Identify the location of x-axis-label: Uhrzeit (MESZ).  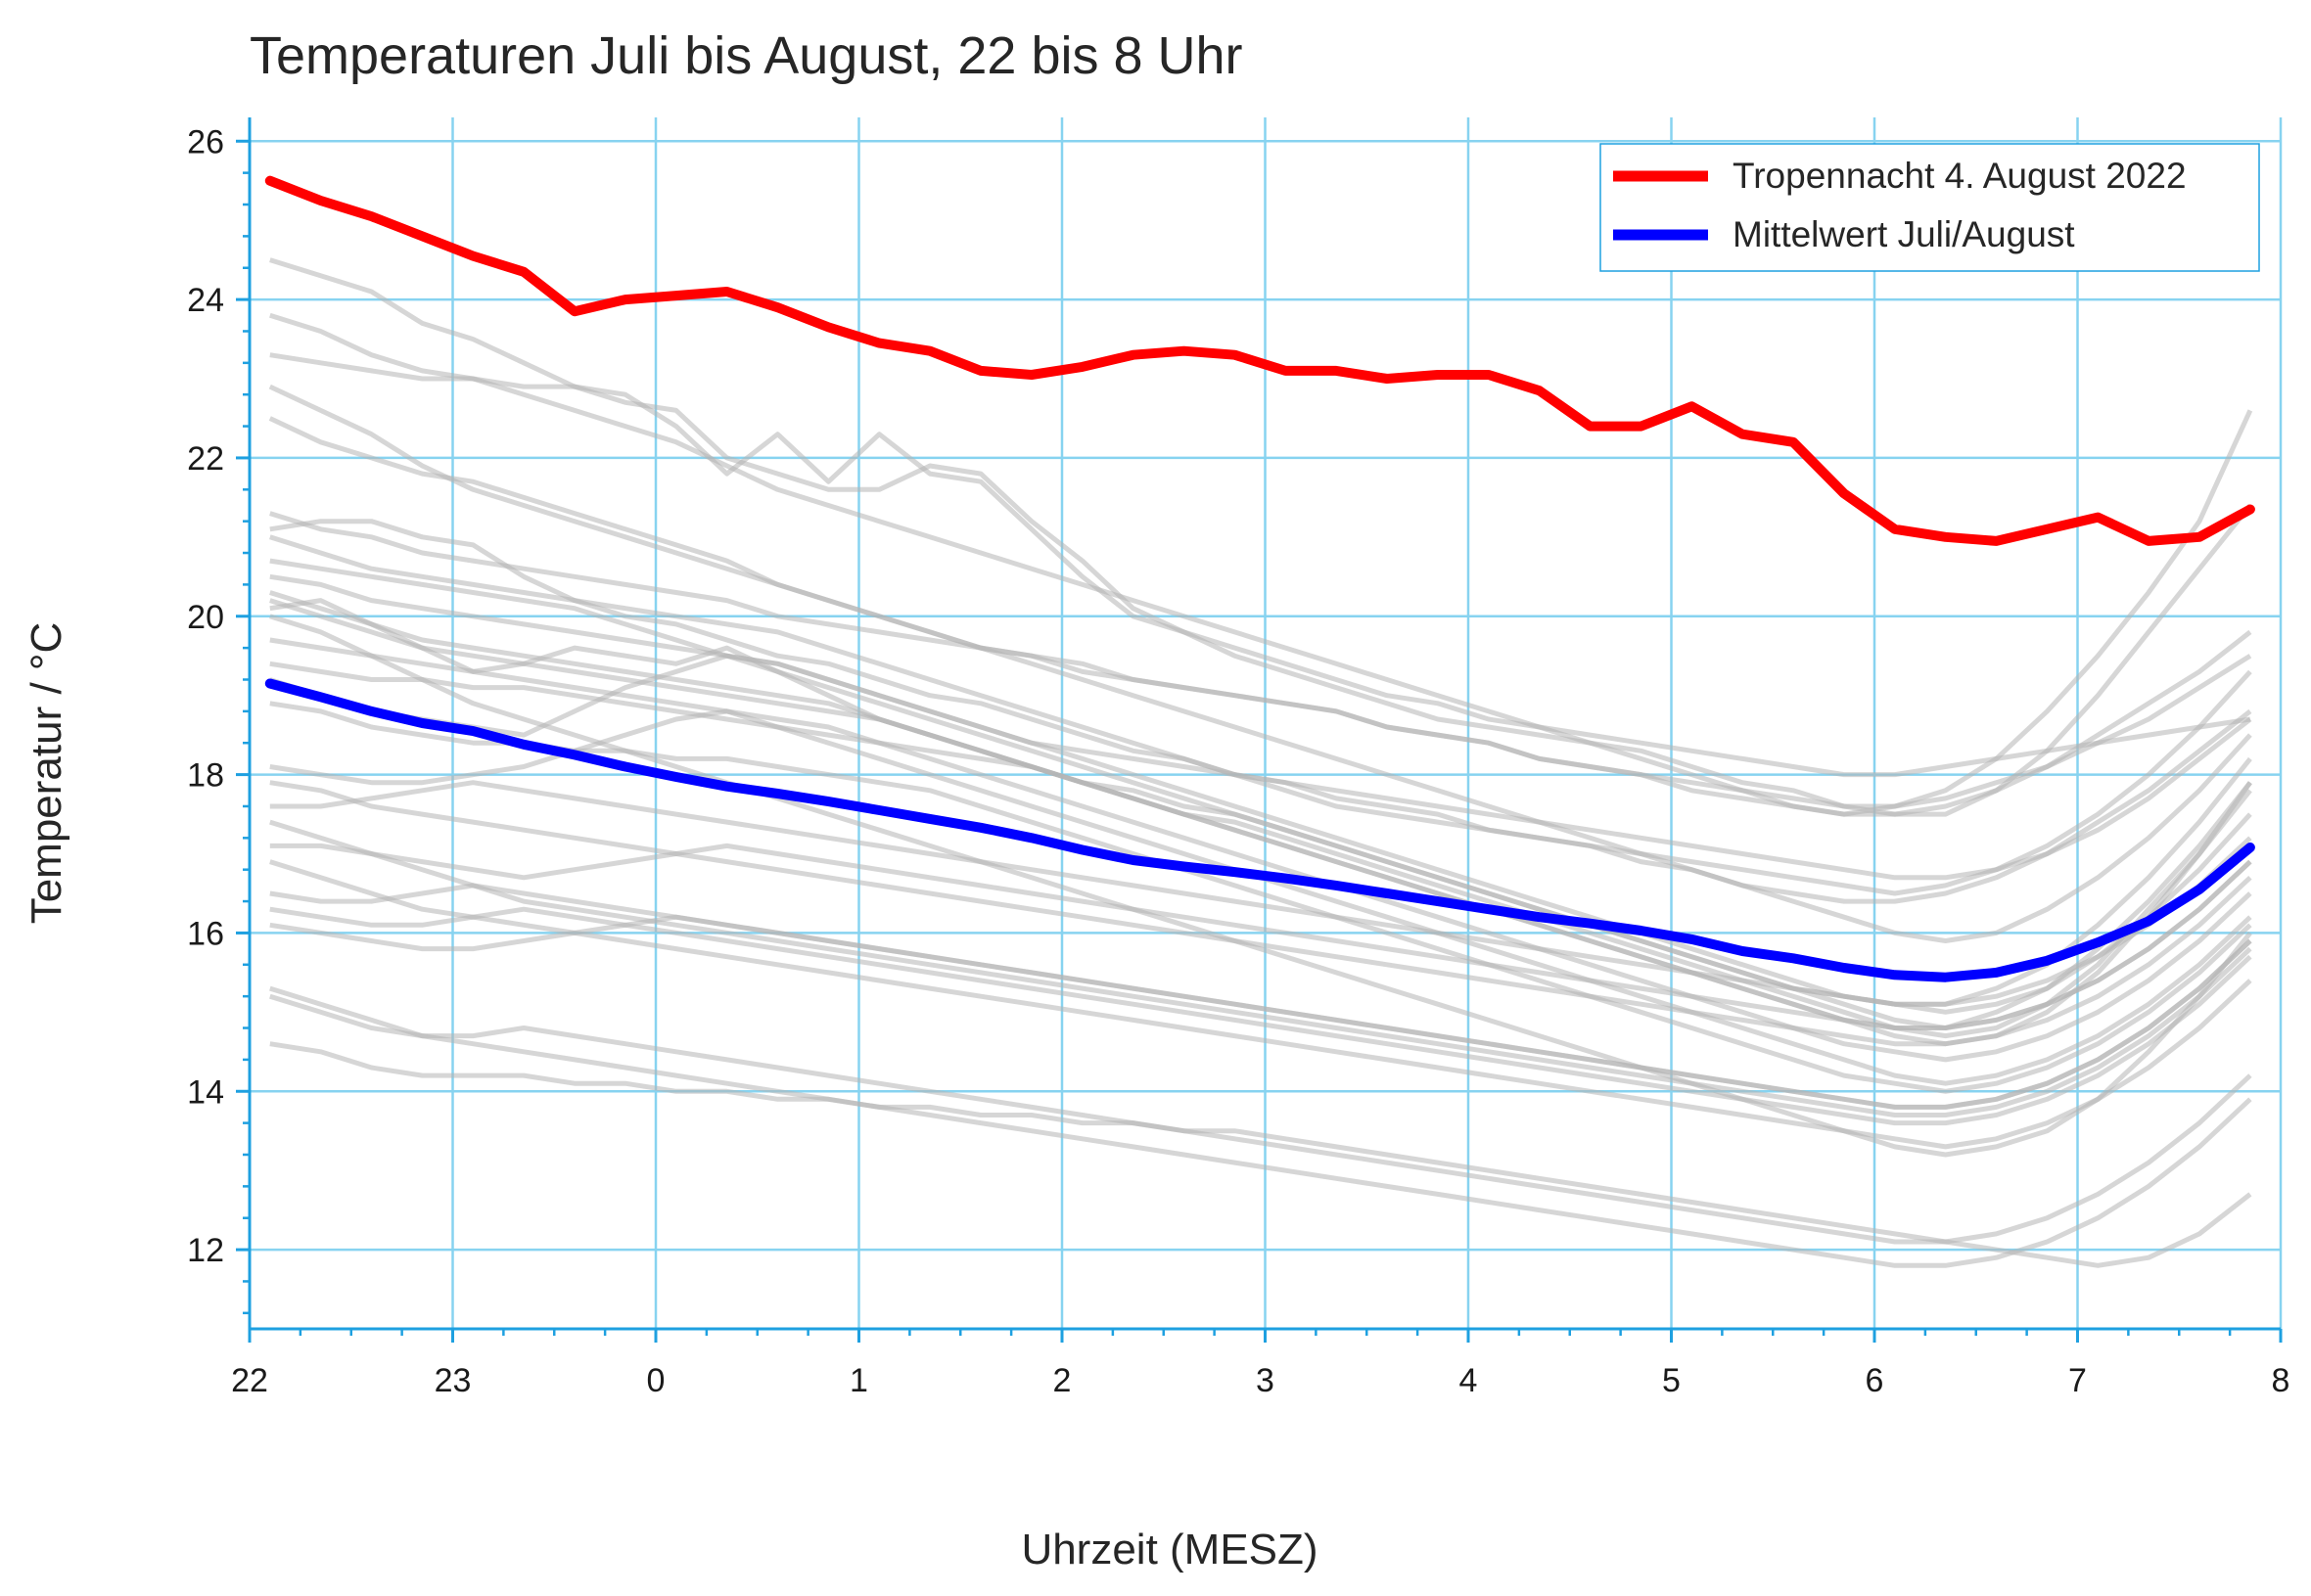
(1169, 1549).